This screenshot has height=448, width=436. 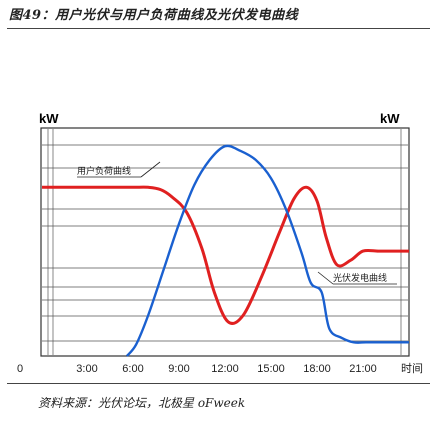 What do you see at coordinates (86, 369) in the screenshot?
I see `x-tick-label-1: 3:00` at bounding box center [86, 369].